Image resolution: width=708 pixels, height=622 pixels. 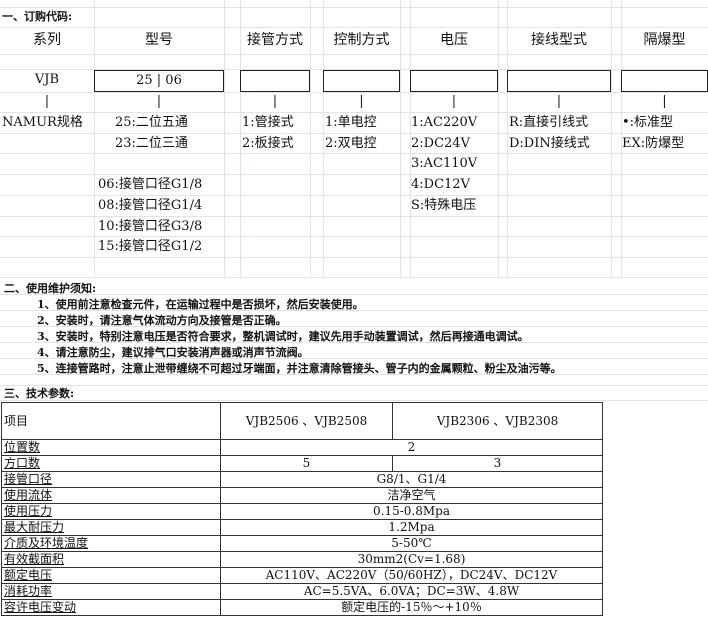 I want to click on option-voltage: 3:AC110V, so click(x=444, y=164).